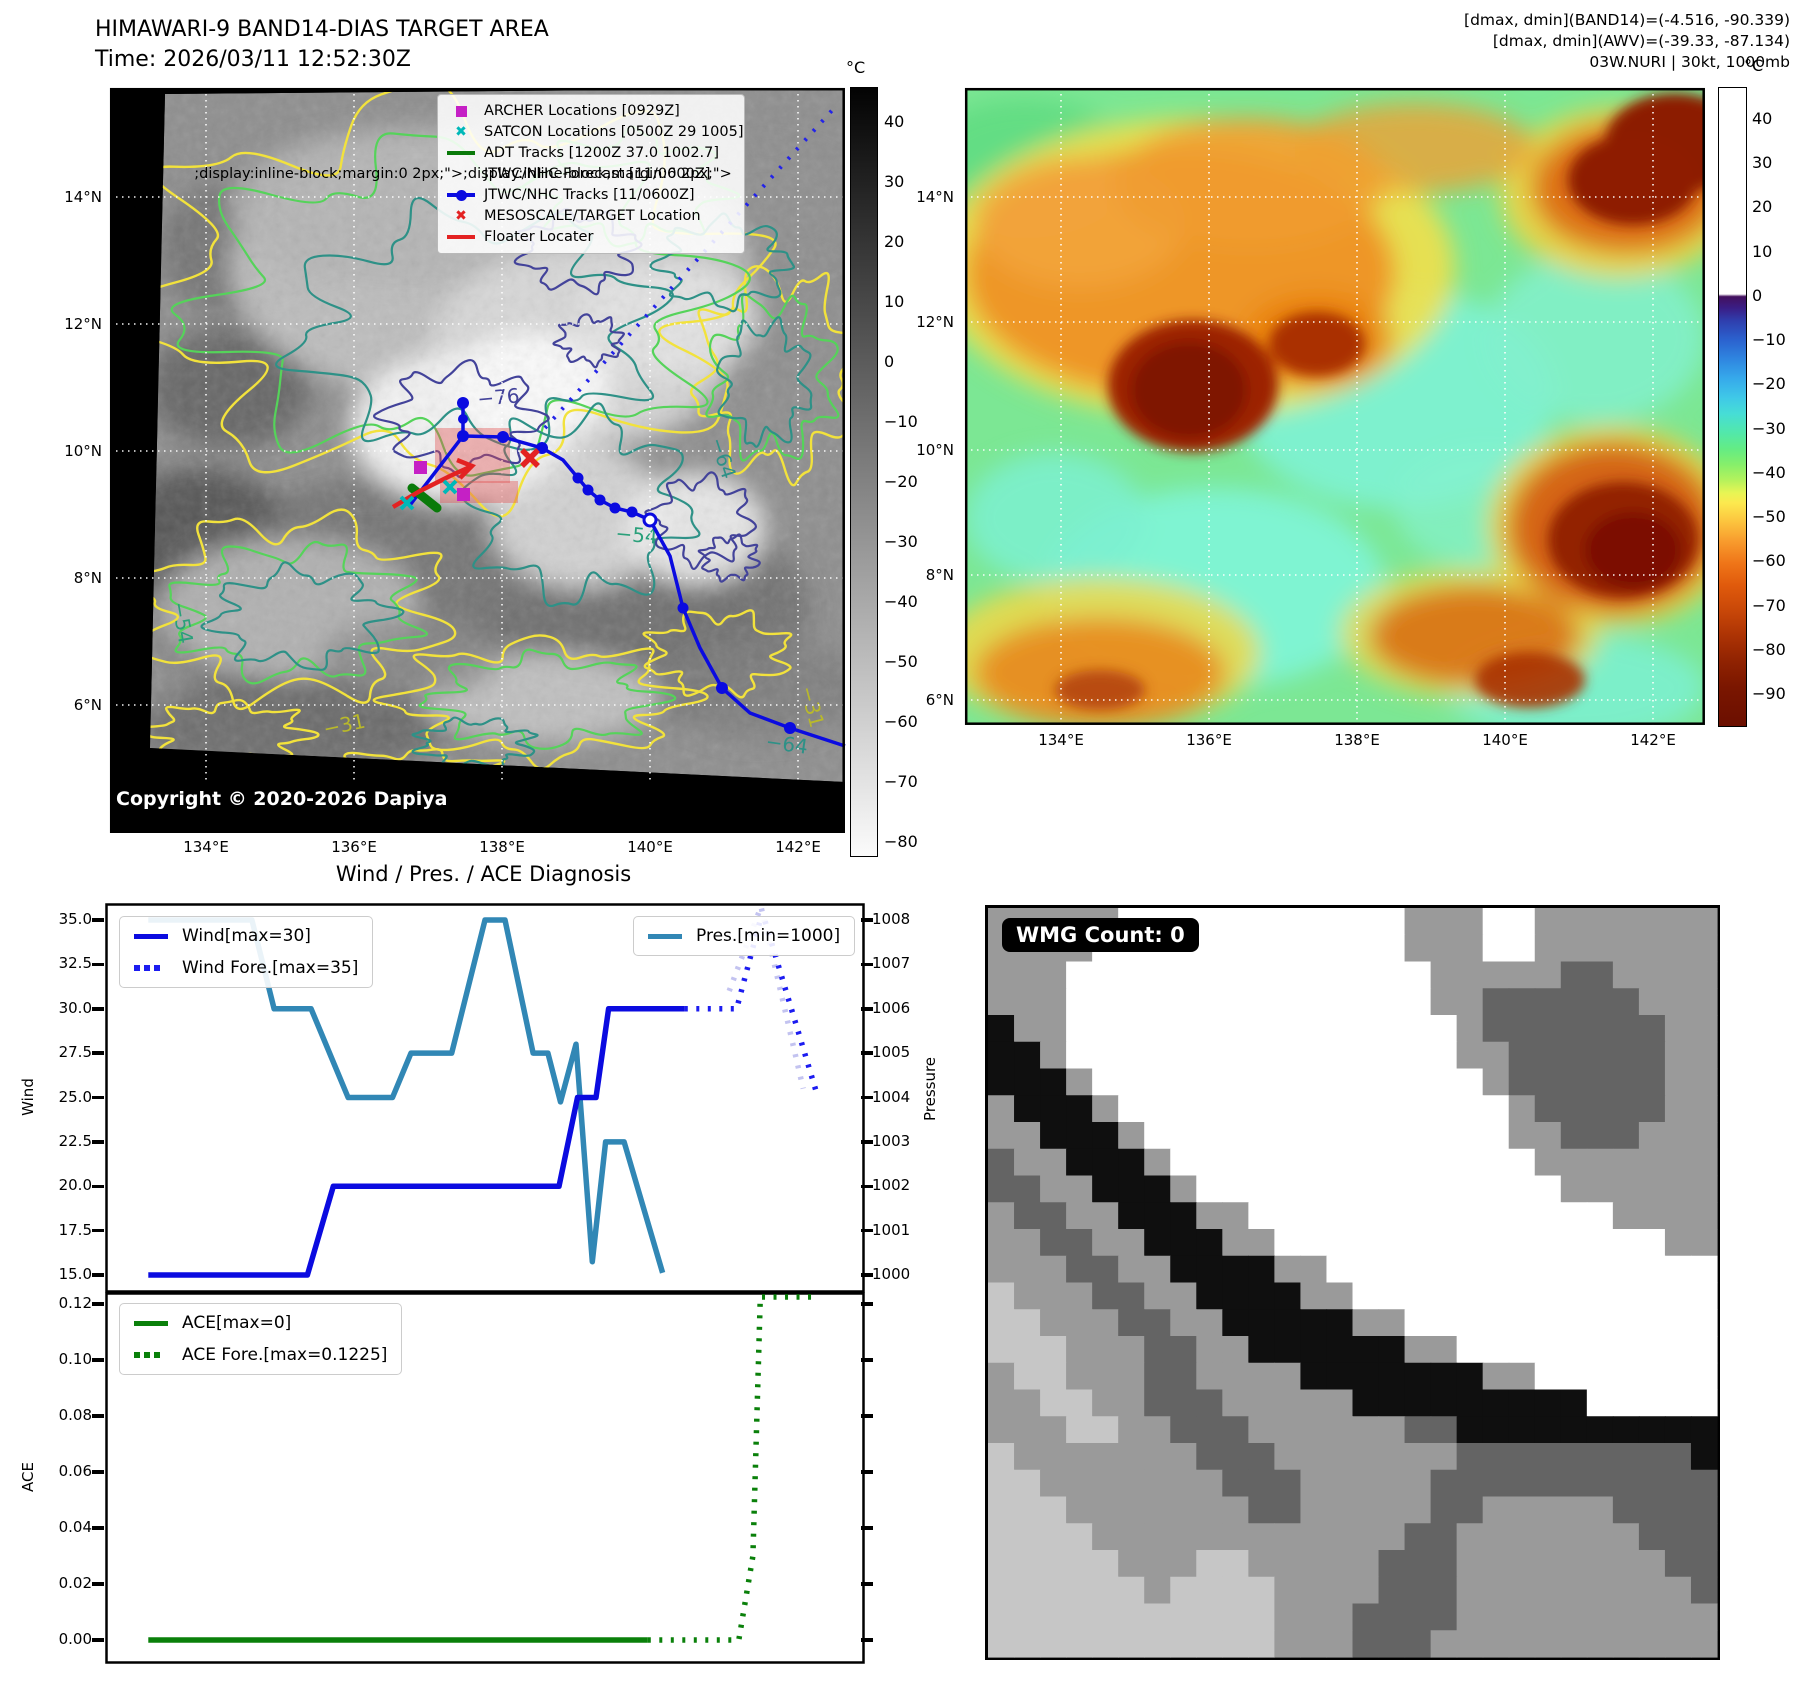 The image size is (1801, 1690). What do you see at coordinates (322, 29) in the screenshot?
I see `band14-title: HIMAWARI-9 BAND14-DIAS TARGET AREA` at bounding box center [322, 29].